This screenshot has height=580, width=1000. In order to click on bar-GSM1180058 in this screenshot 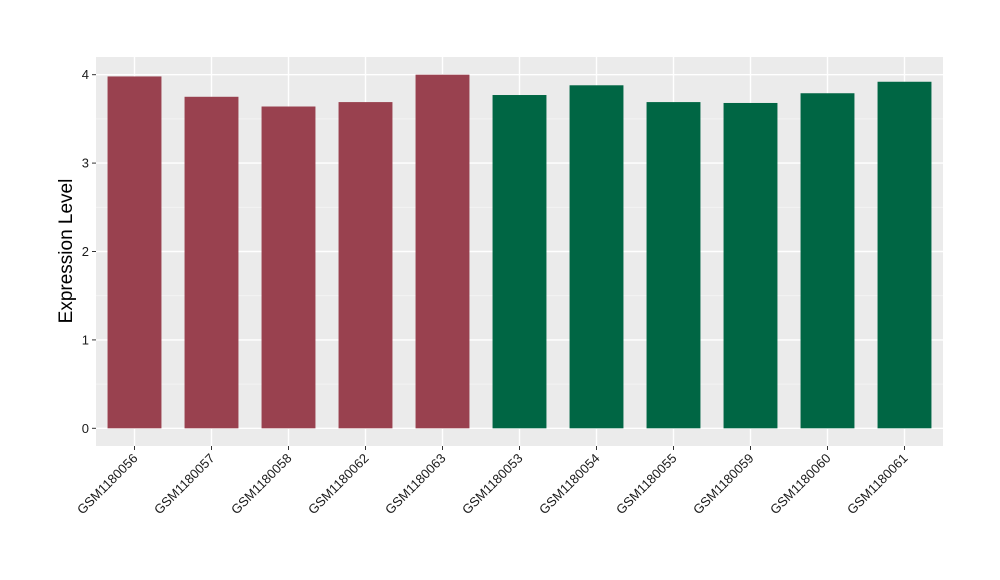, I will do `click(288, 267)`.